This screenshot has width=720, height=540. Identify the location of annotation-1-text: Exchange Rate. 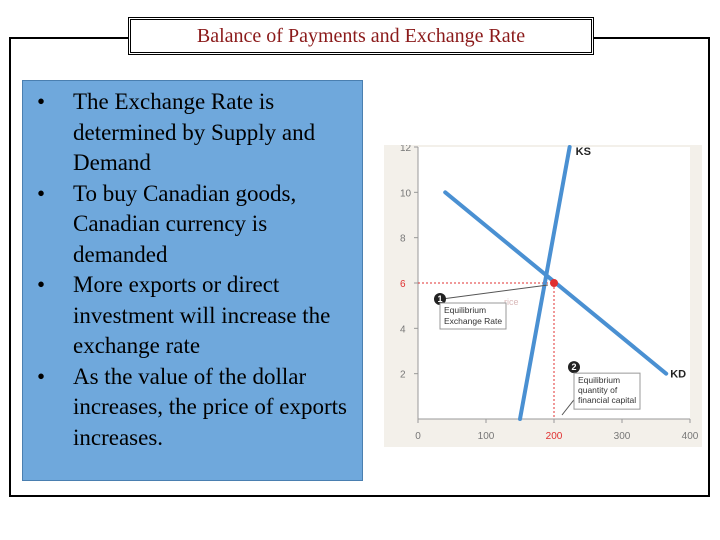
(473, 321).